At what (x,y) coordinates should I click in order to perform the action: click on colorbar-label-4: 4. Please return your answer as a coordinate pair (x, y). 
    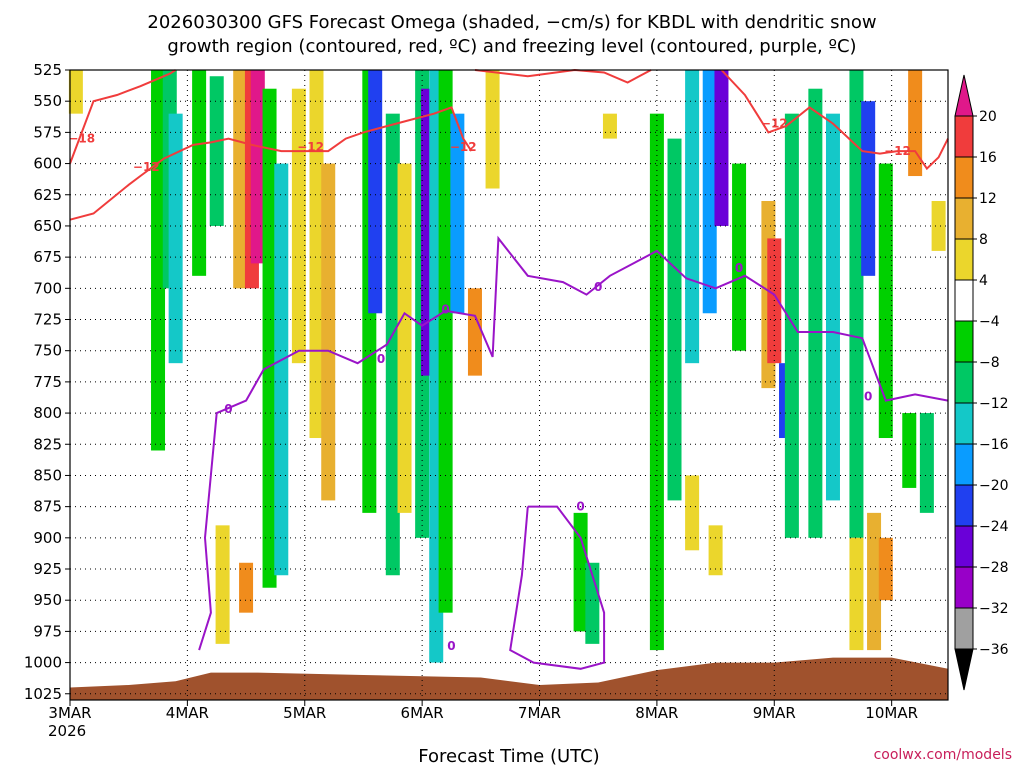
    Looking at the image, I should click on (983, 281).